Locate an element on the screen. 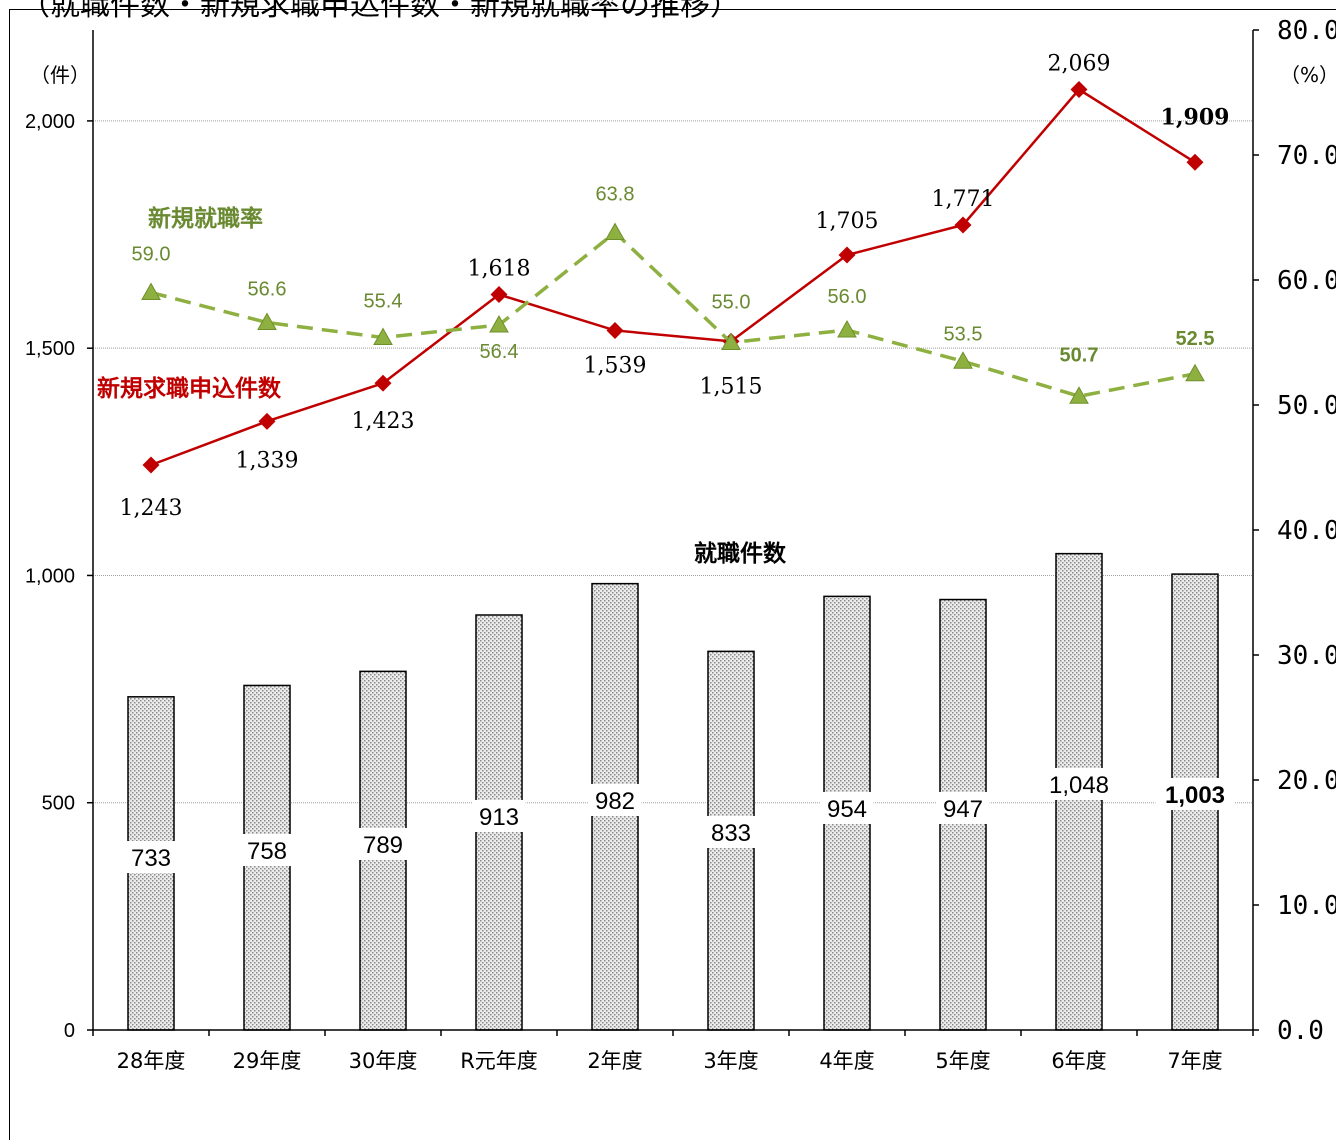 The width and height of the screenshot is (1336, 1140). apps-value-label: 2,069 is located at coordinates (1079, 64).